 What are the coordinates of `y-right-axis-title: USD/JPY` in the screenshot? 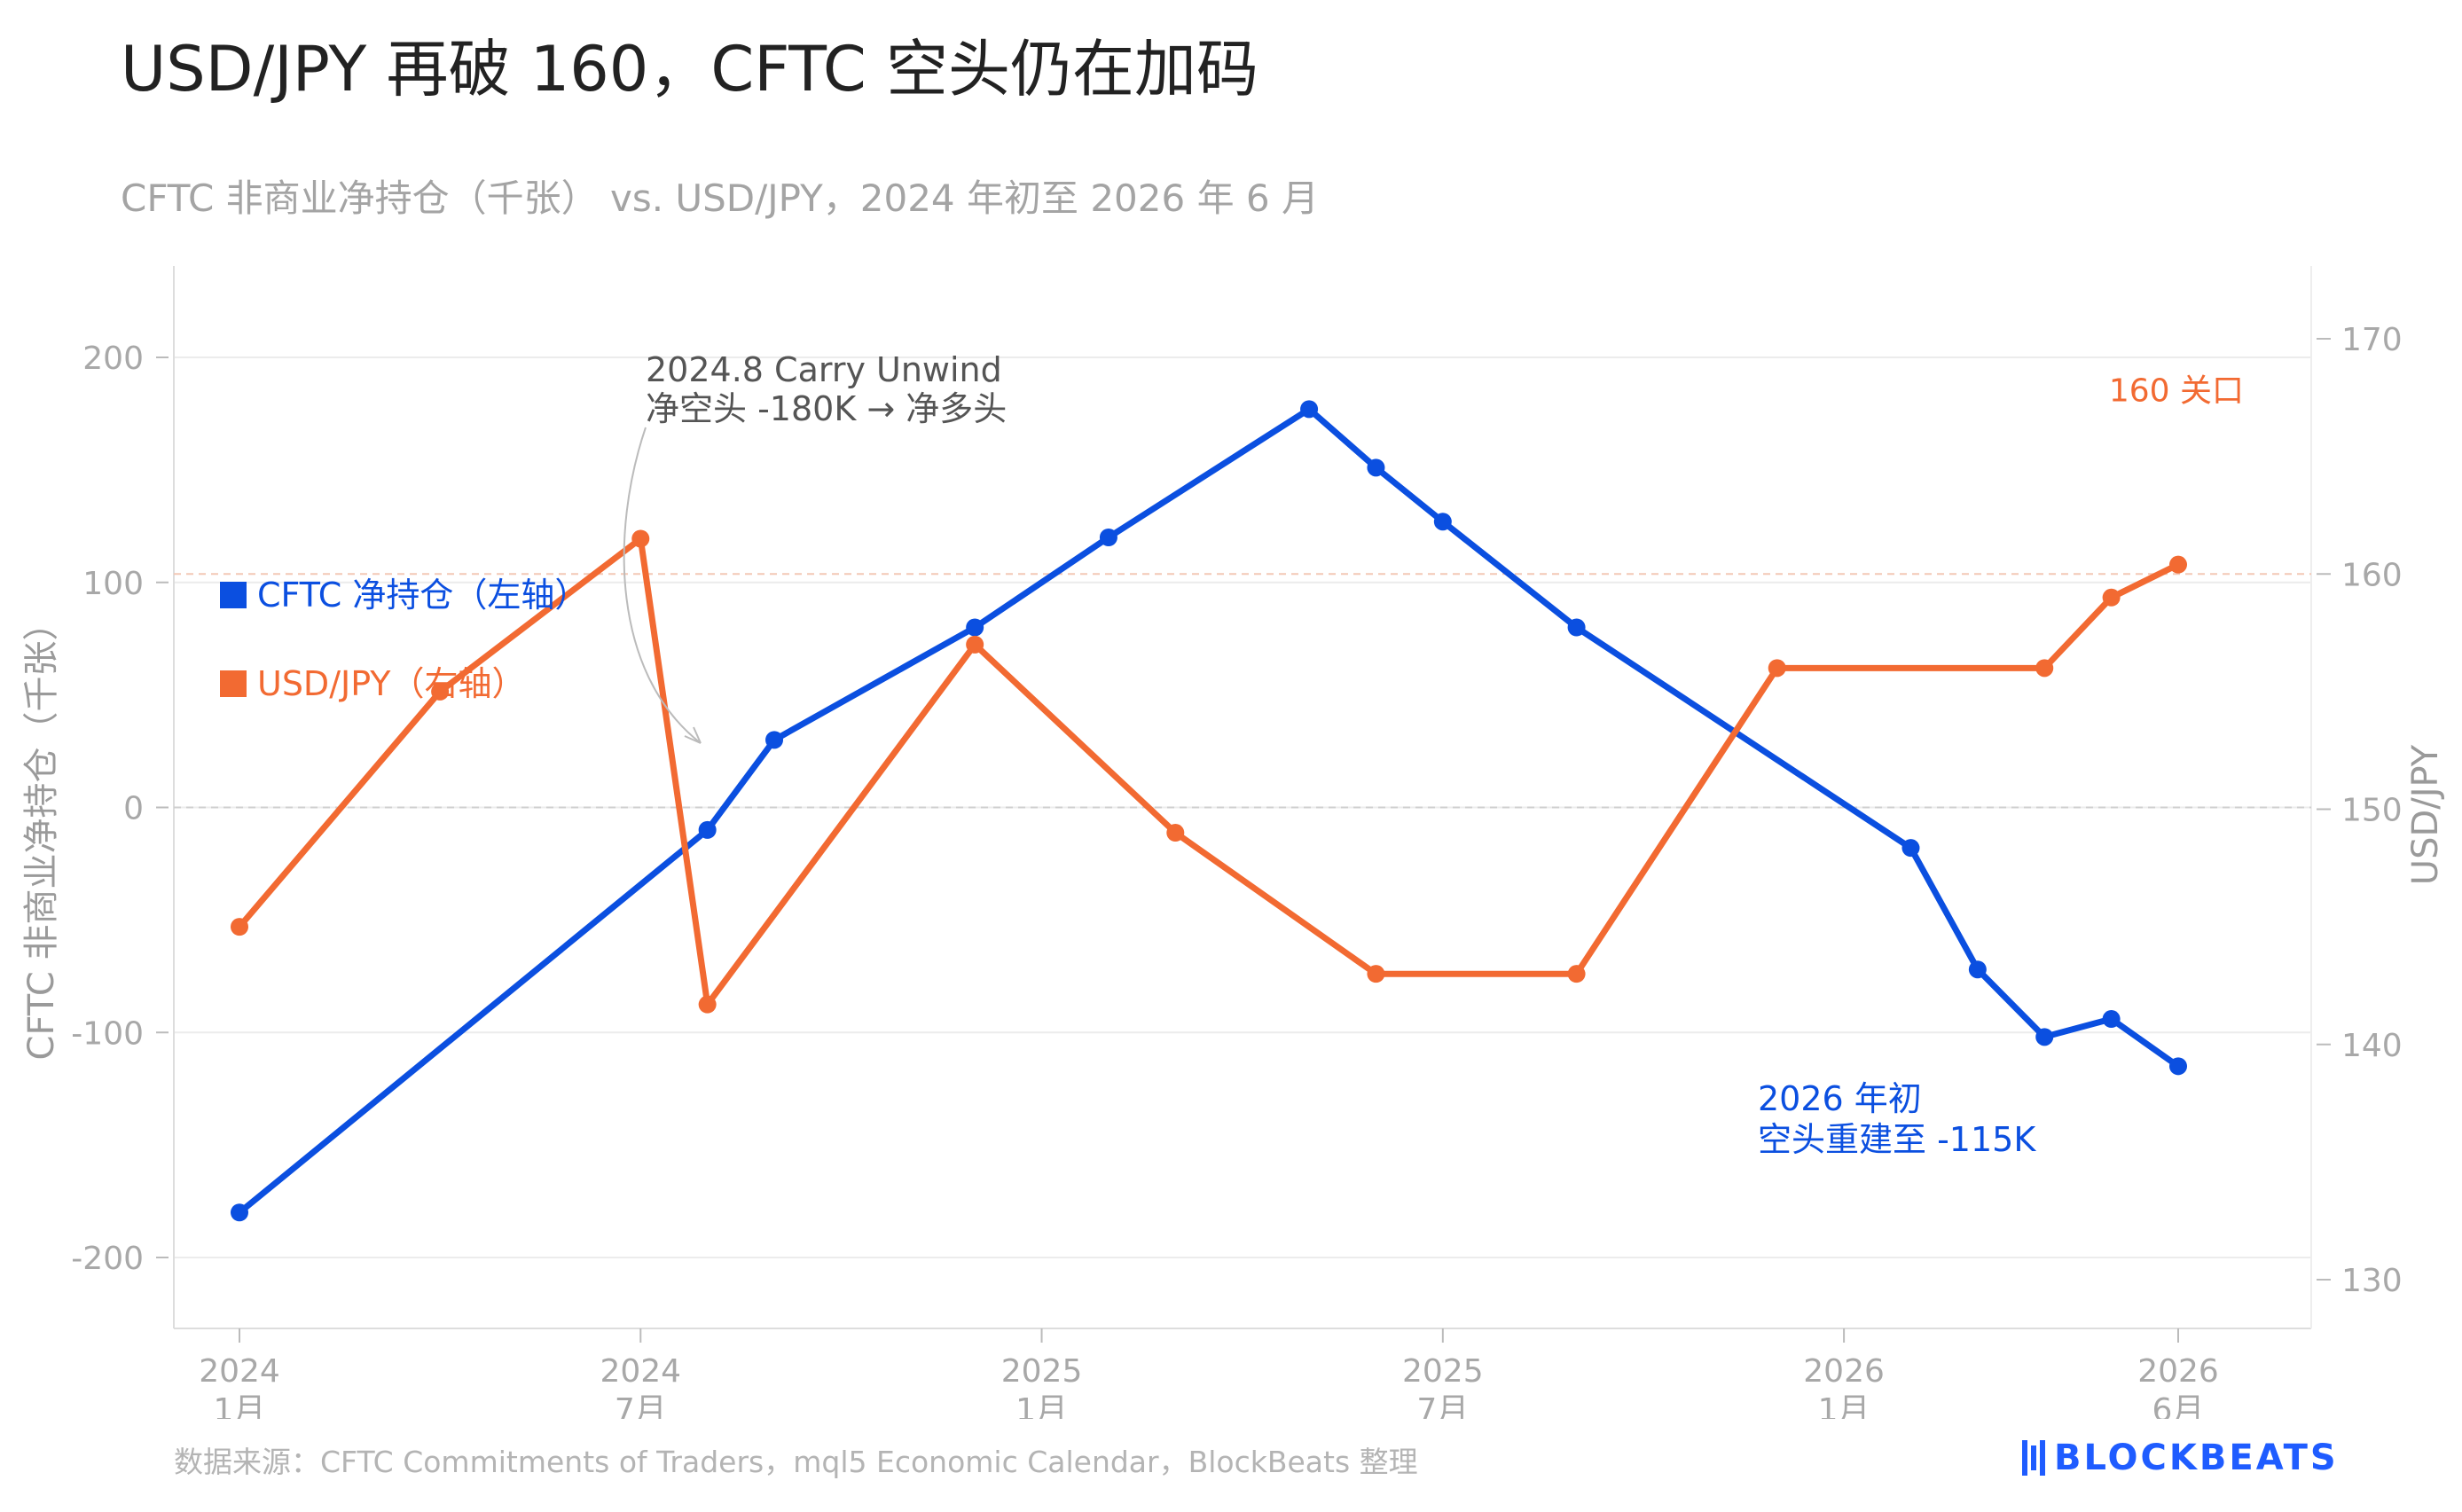 It's located at (2425, 814).